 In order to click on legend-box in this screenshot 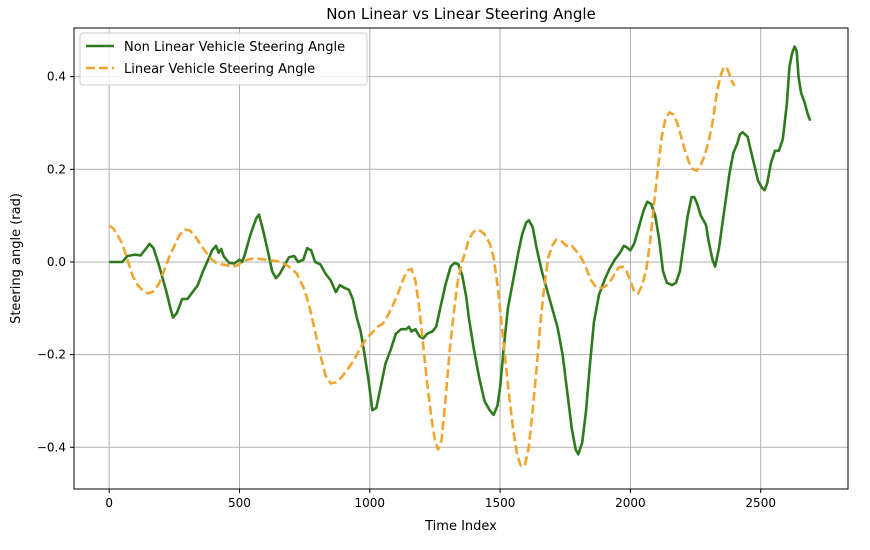, I will do `click(223, 59)`.